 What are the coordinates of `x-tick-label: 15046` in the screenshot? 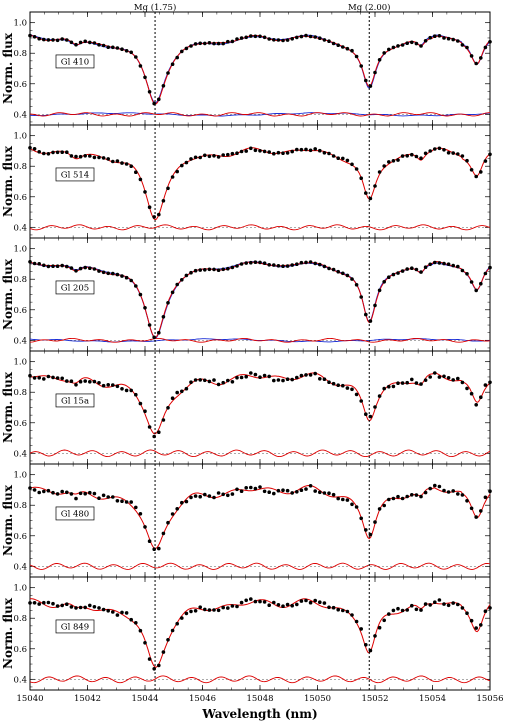 It's located at (202, 699).